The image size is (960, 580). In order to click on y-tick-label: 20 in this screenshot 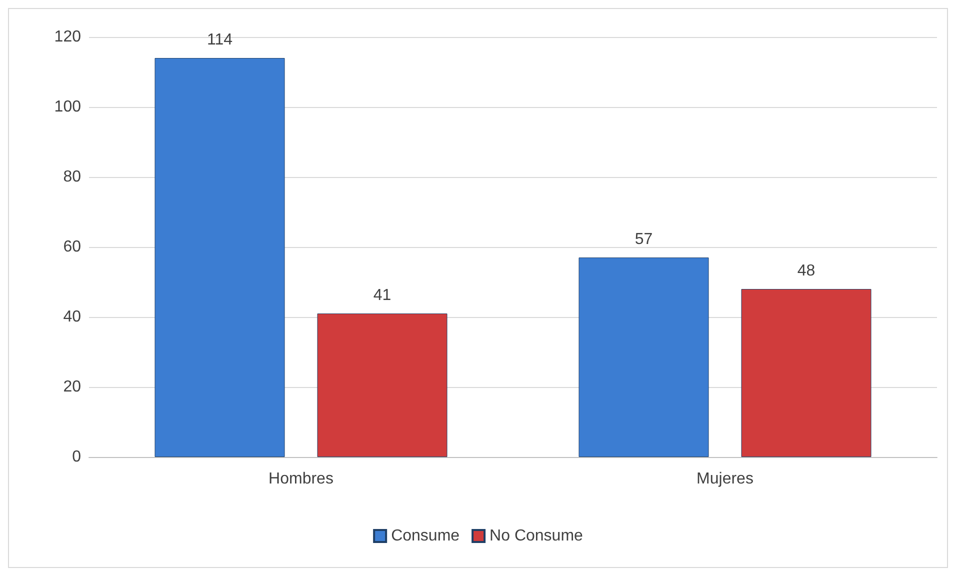, I will do `click(72, 387)`.